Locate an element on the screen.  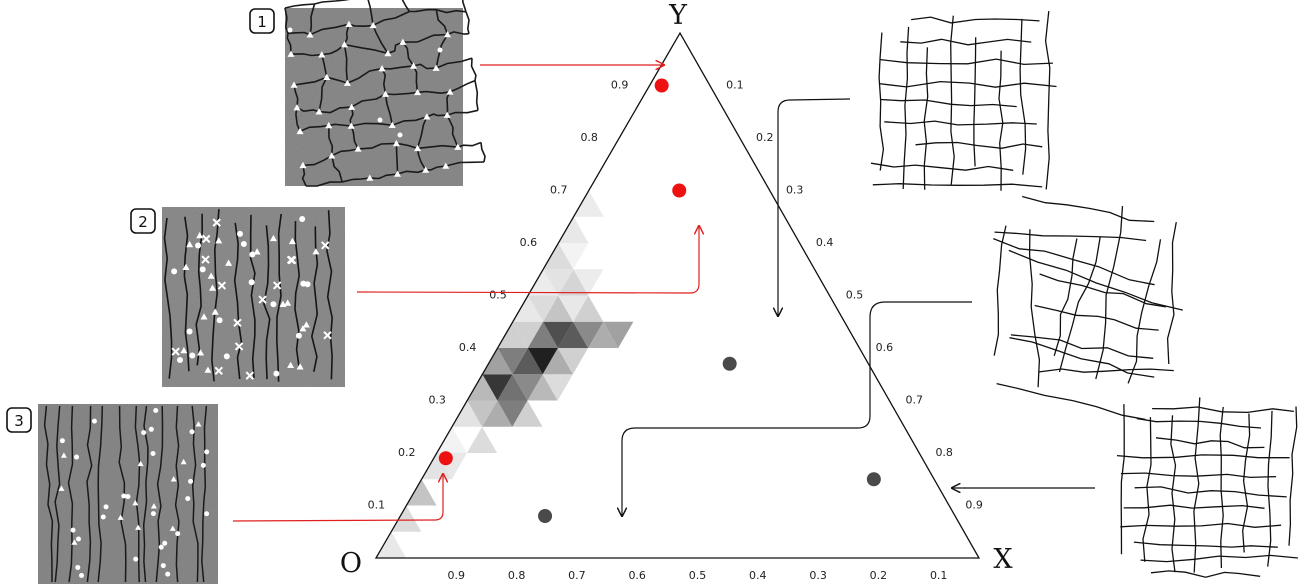
bottom-tick-4: 0.5 is located at coordinates (698, 575).